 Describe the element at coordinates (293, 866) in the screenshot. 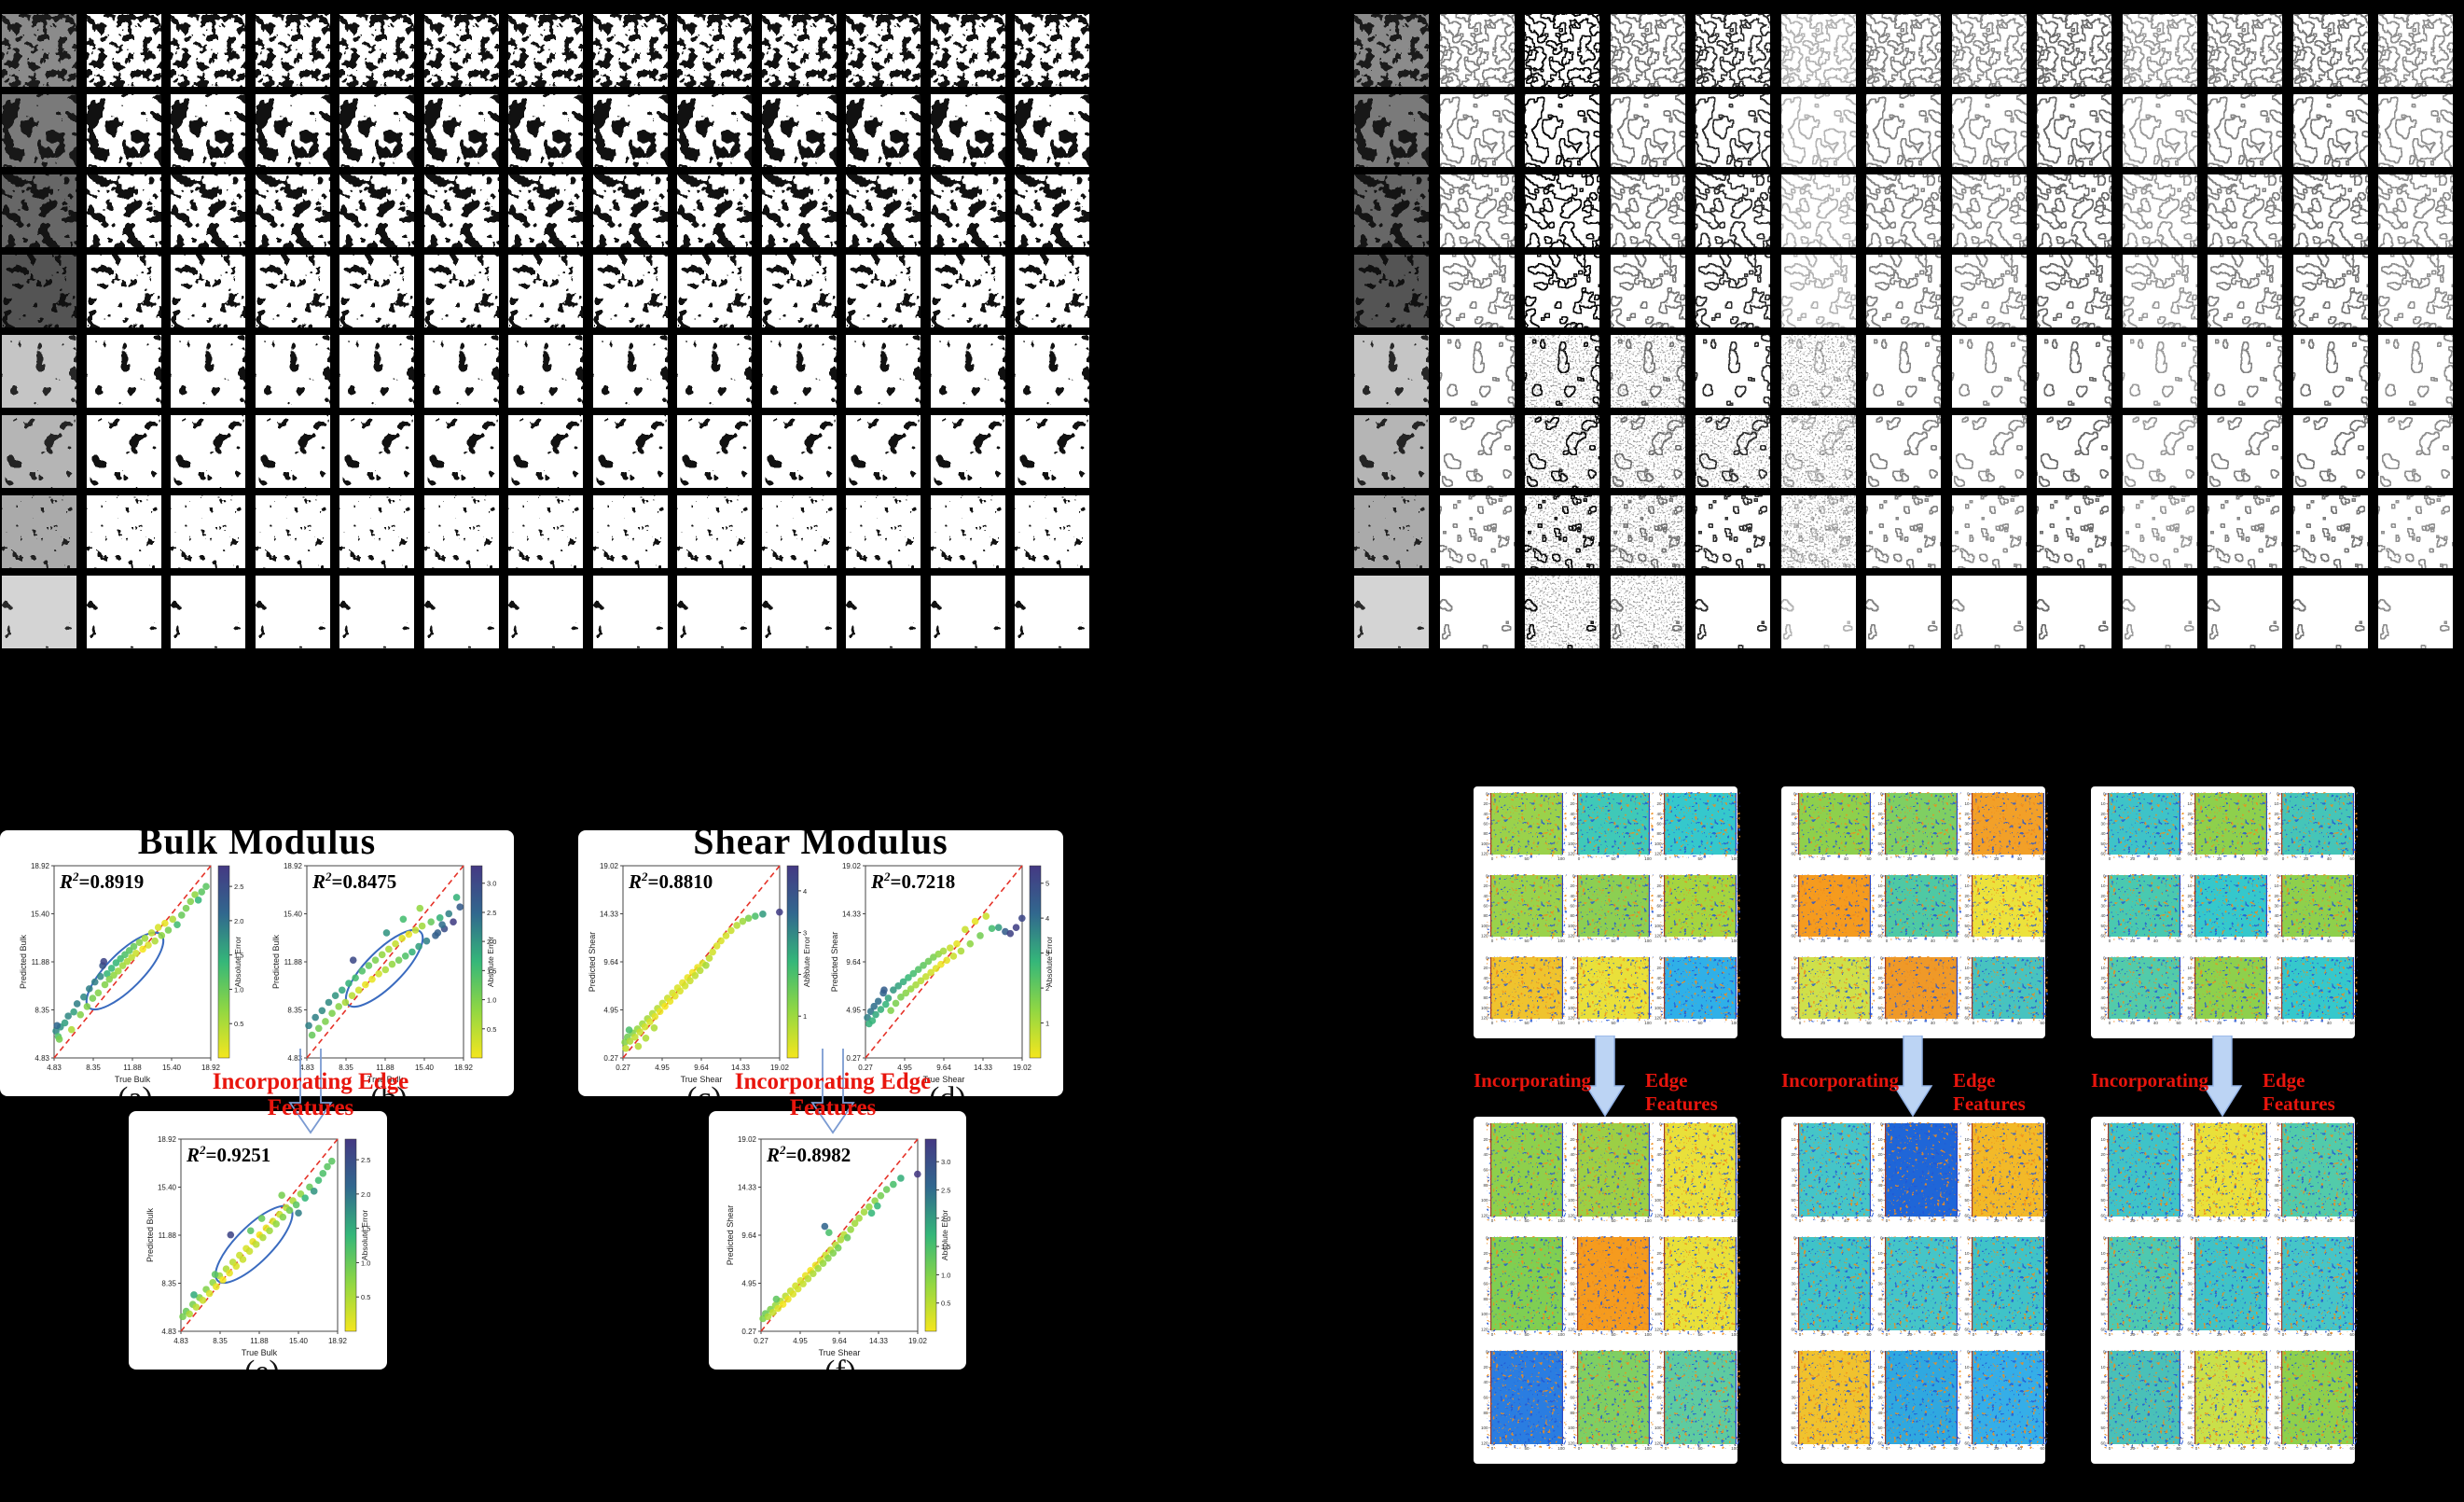

I see `svg-text: 18.92` at that location.